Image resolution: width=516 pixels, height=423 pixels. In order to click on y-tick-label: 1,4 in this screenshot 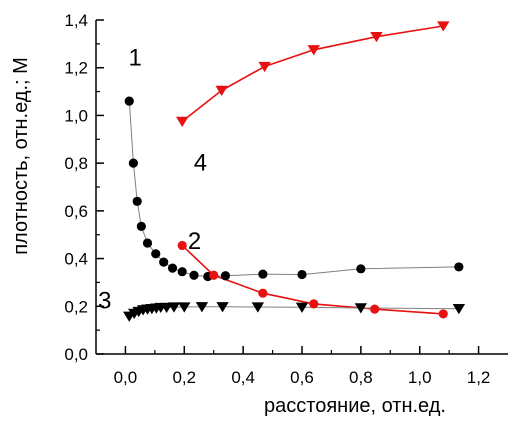, I will do `click(76, 20)`.